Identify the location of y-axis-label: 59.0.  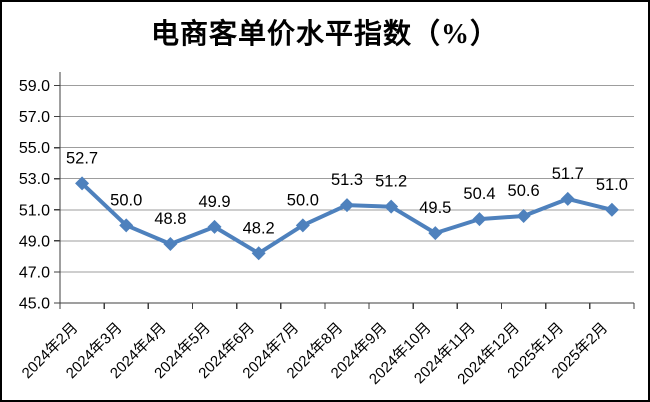
(34, 86).